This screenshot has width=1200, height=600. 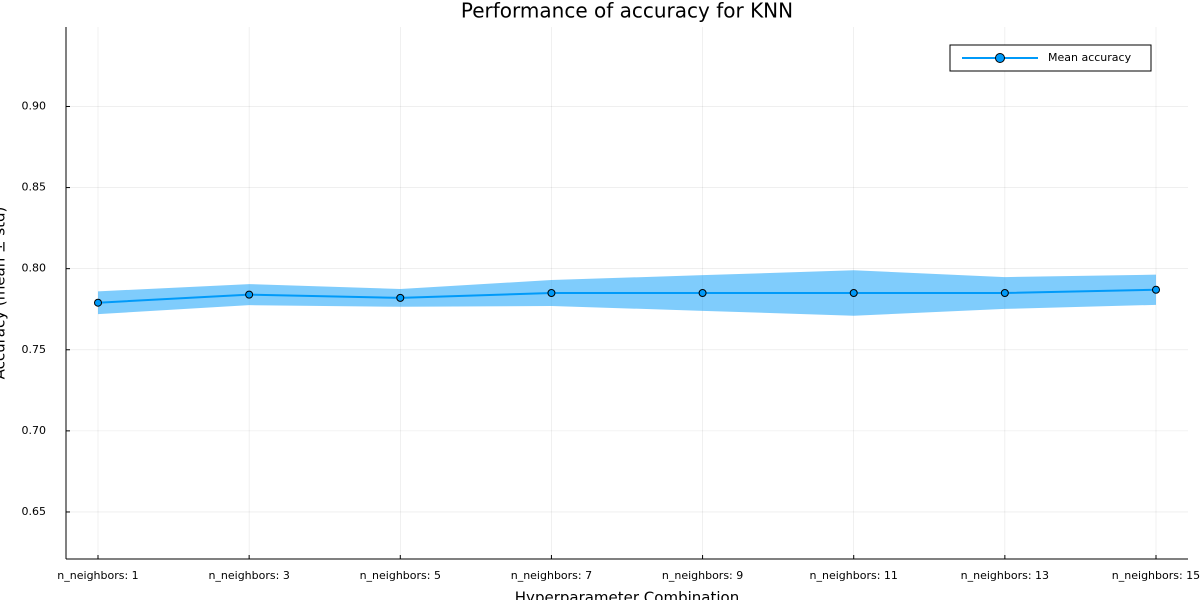 I want to click on y-tick-label: 0.90, so click(x=34, y=105).